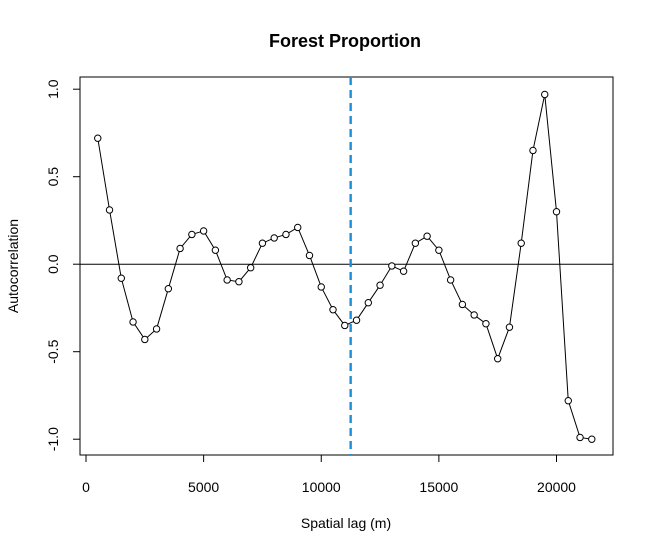 The image size is (654, 553). I want to click on x-tick-label: 10000, so click(321, 487).